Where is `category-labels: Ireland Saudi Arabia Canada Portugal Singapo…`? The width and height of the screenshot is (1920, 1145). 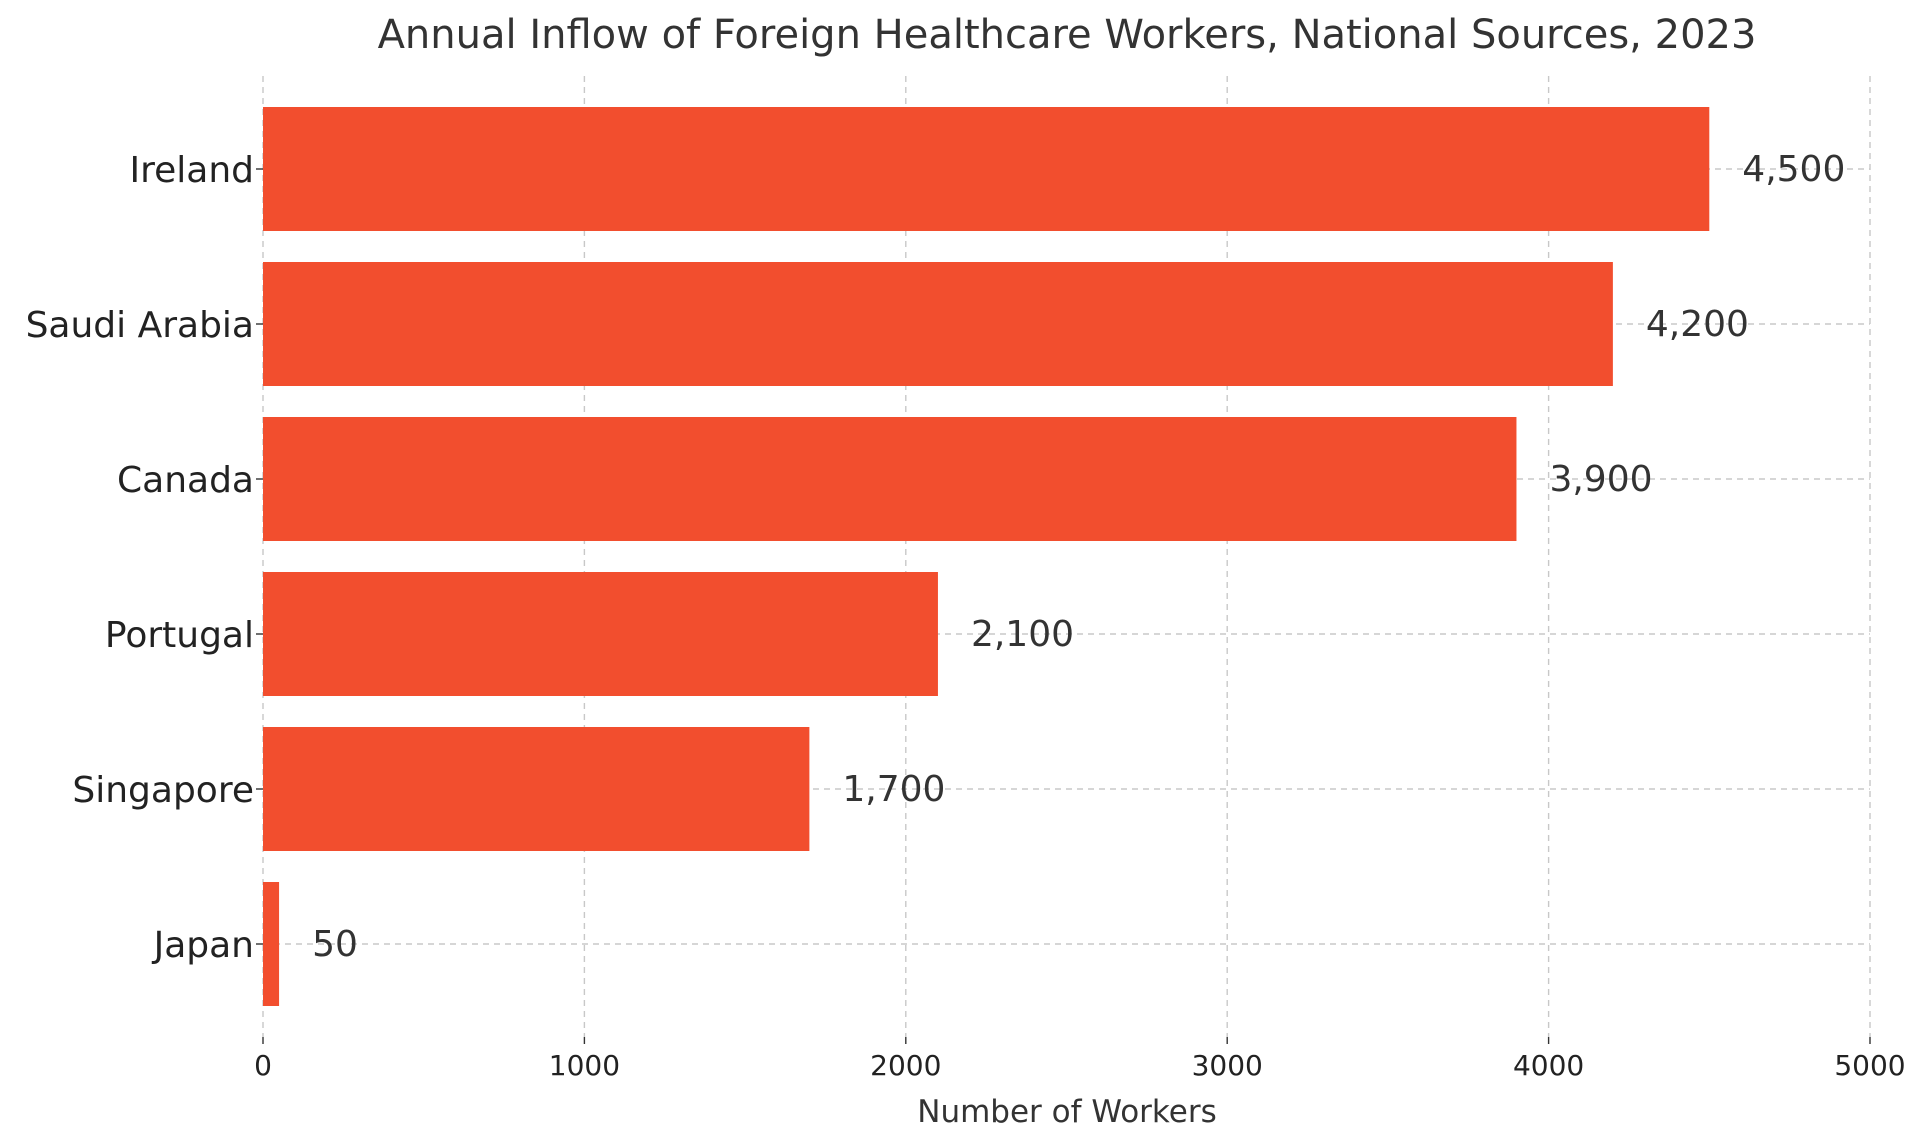
category-labels: Ireland Saudi Arabia Canada Portugal Singapo… is located at coordinates (144, 558).